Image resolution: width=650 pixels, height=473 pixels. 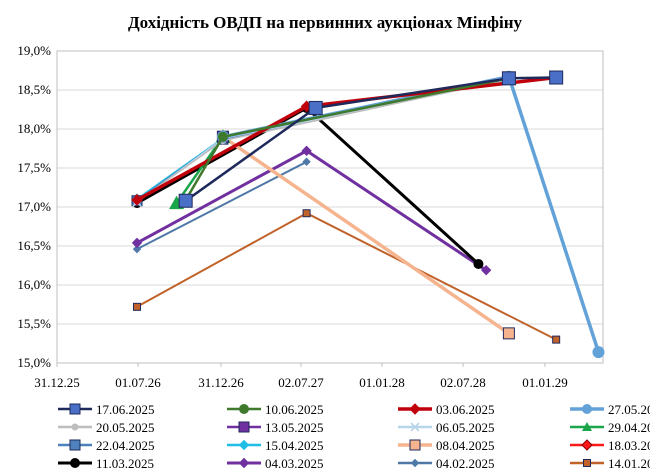 I want to click on legend-label: 22.04.2025, so click(x=125, y=445).